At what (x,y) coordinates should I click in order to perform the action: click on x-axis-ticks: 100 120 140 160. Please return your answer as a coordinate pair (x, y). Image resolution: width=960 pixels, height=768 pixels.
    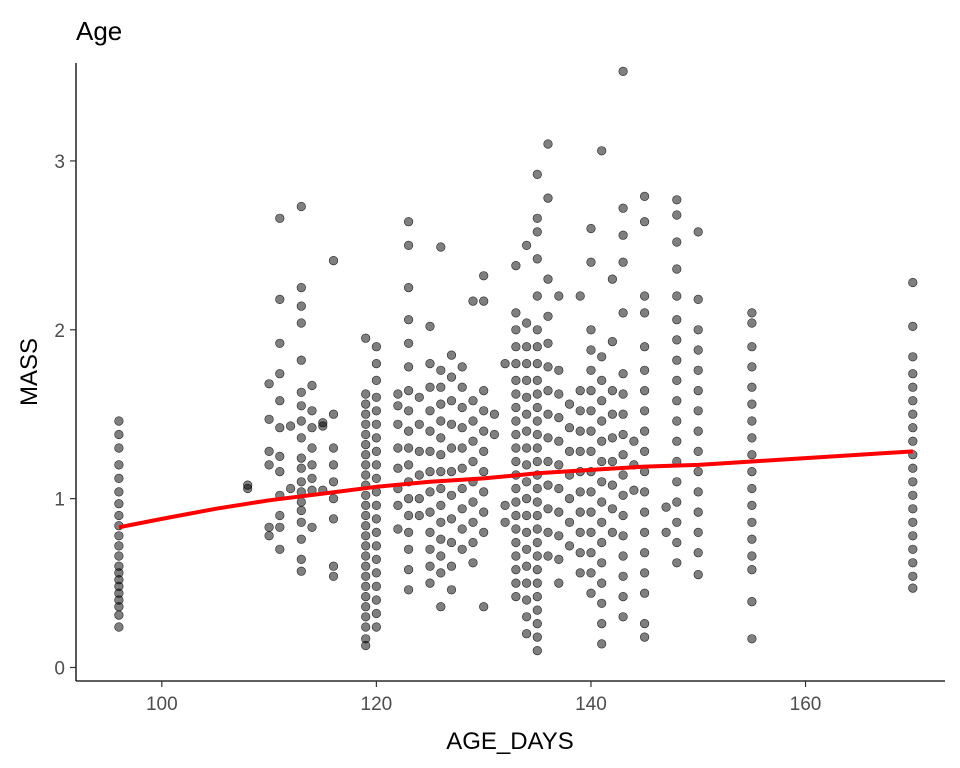
    Looking at the image, I should click on (483, 698).